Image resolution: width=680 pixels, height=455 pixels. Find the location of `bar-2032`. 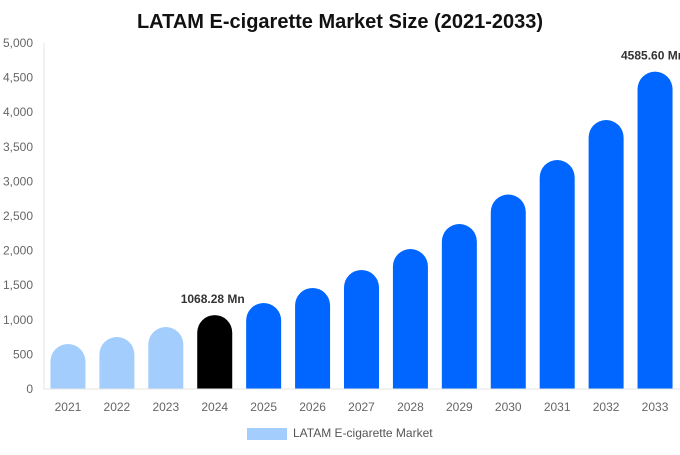

bar-2032 is located at coordinates (606, 255).